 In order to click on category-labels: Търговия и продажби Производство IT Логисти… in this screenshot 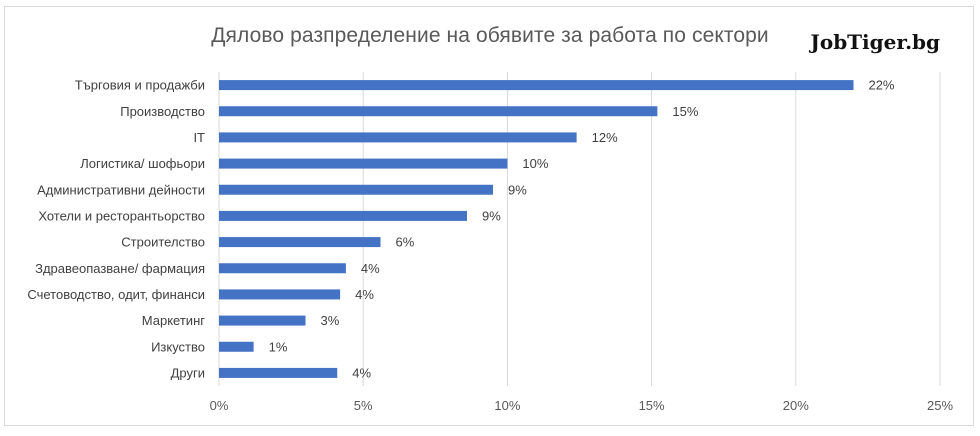, I will do `click(116, 229)`.